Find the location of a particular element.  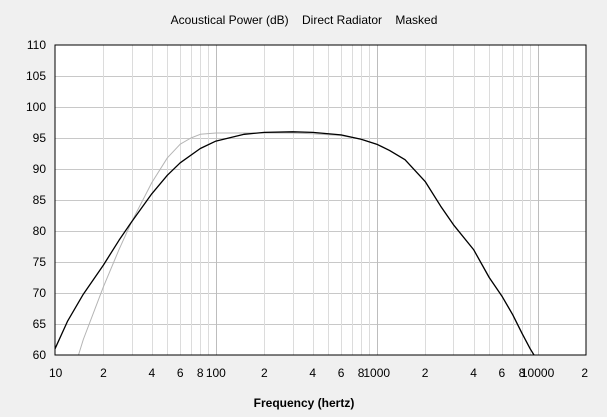

y-tick-label: 105 is located at coordinates (36, 76).